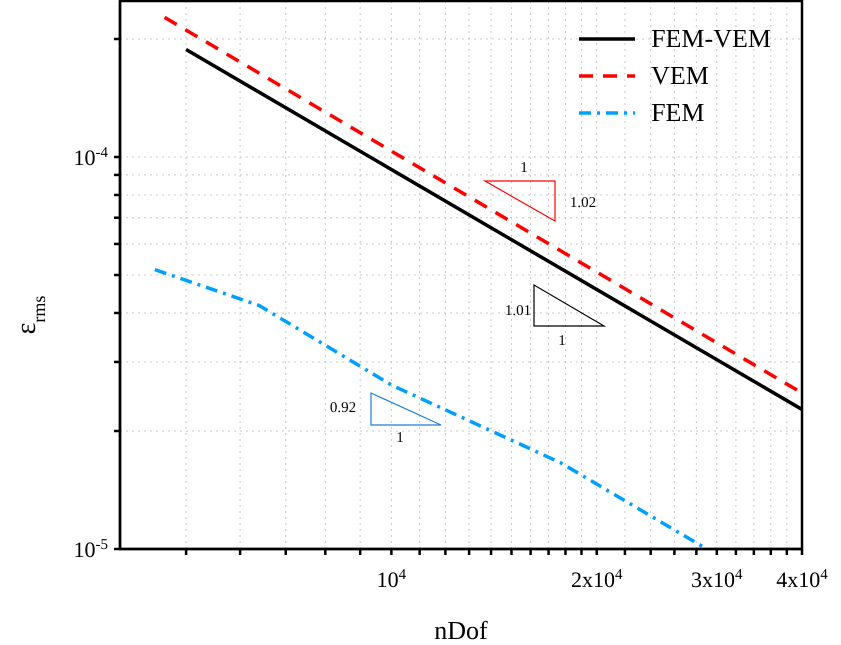 The height and width of the screenshot is (645, 841). What do you see at coordinates (91, 549) in the screenshot?
I see `y-tick-label: 10$^{-5}$` at bounding box center [91, 549].